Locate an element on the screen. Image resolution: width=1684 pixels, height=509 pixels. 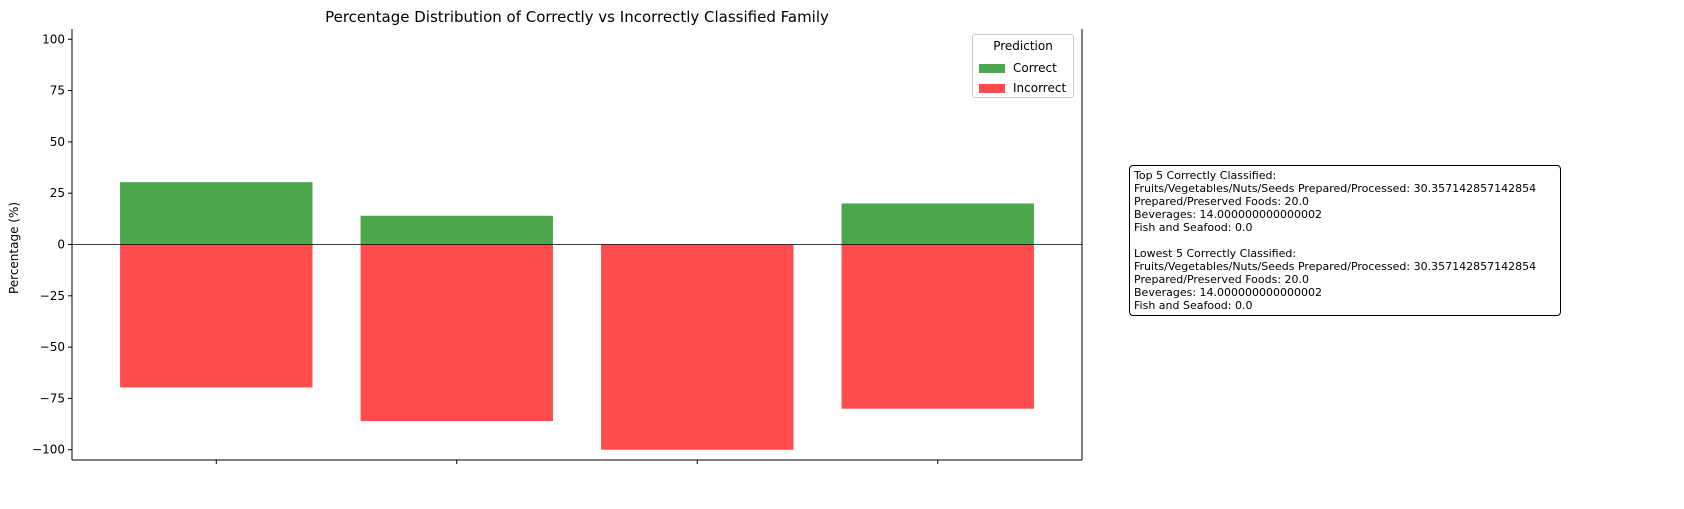
y-tick-label-1: 75 is located at coordinates (57, 91).